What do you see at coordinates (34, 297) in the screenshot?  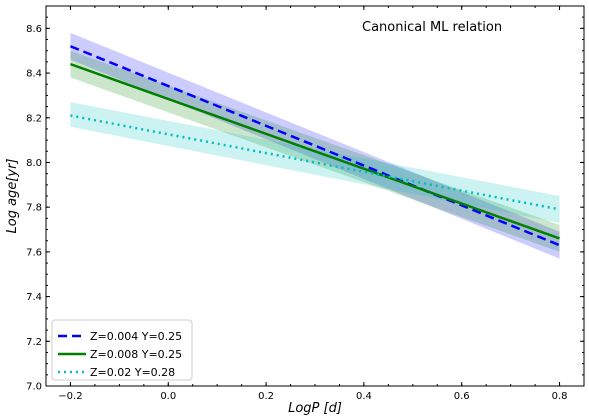 I see `y-tick-label: 7.4` at bounding box center [34, 297].